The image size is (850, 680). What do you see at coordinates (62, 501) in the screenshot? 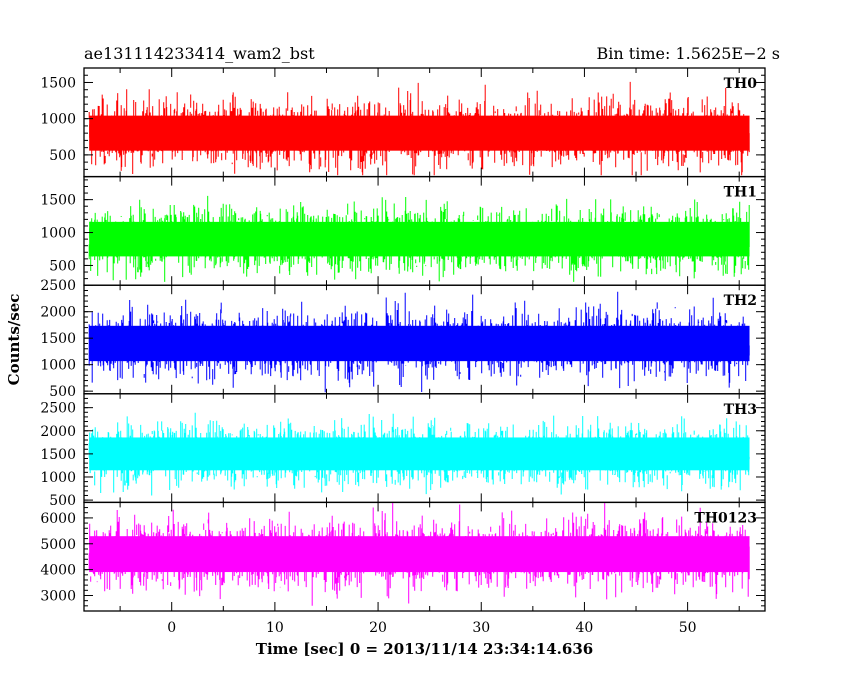
I see `y-tick-label-th3: 500` at bounding box center [62, 501].